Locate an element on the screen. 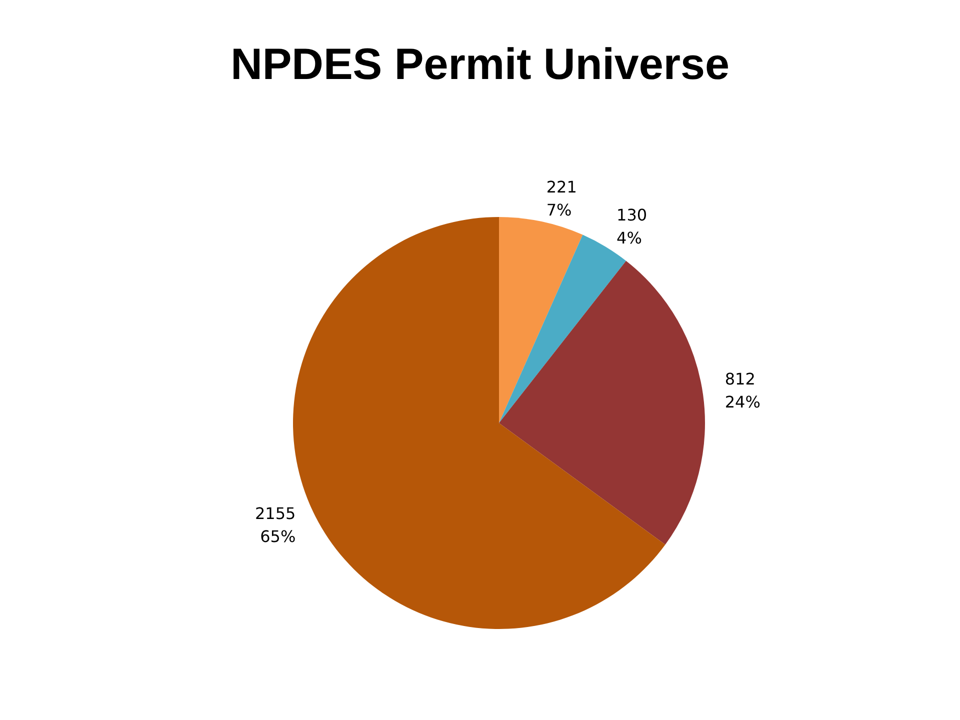 Image resolution: width=960 pixels, height=720 pixels. data-label: 2155 65% is located at coordinates (275, 525).